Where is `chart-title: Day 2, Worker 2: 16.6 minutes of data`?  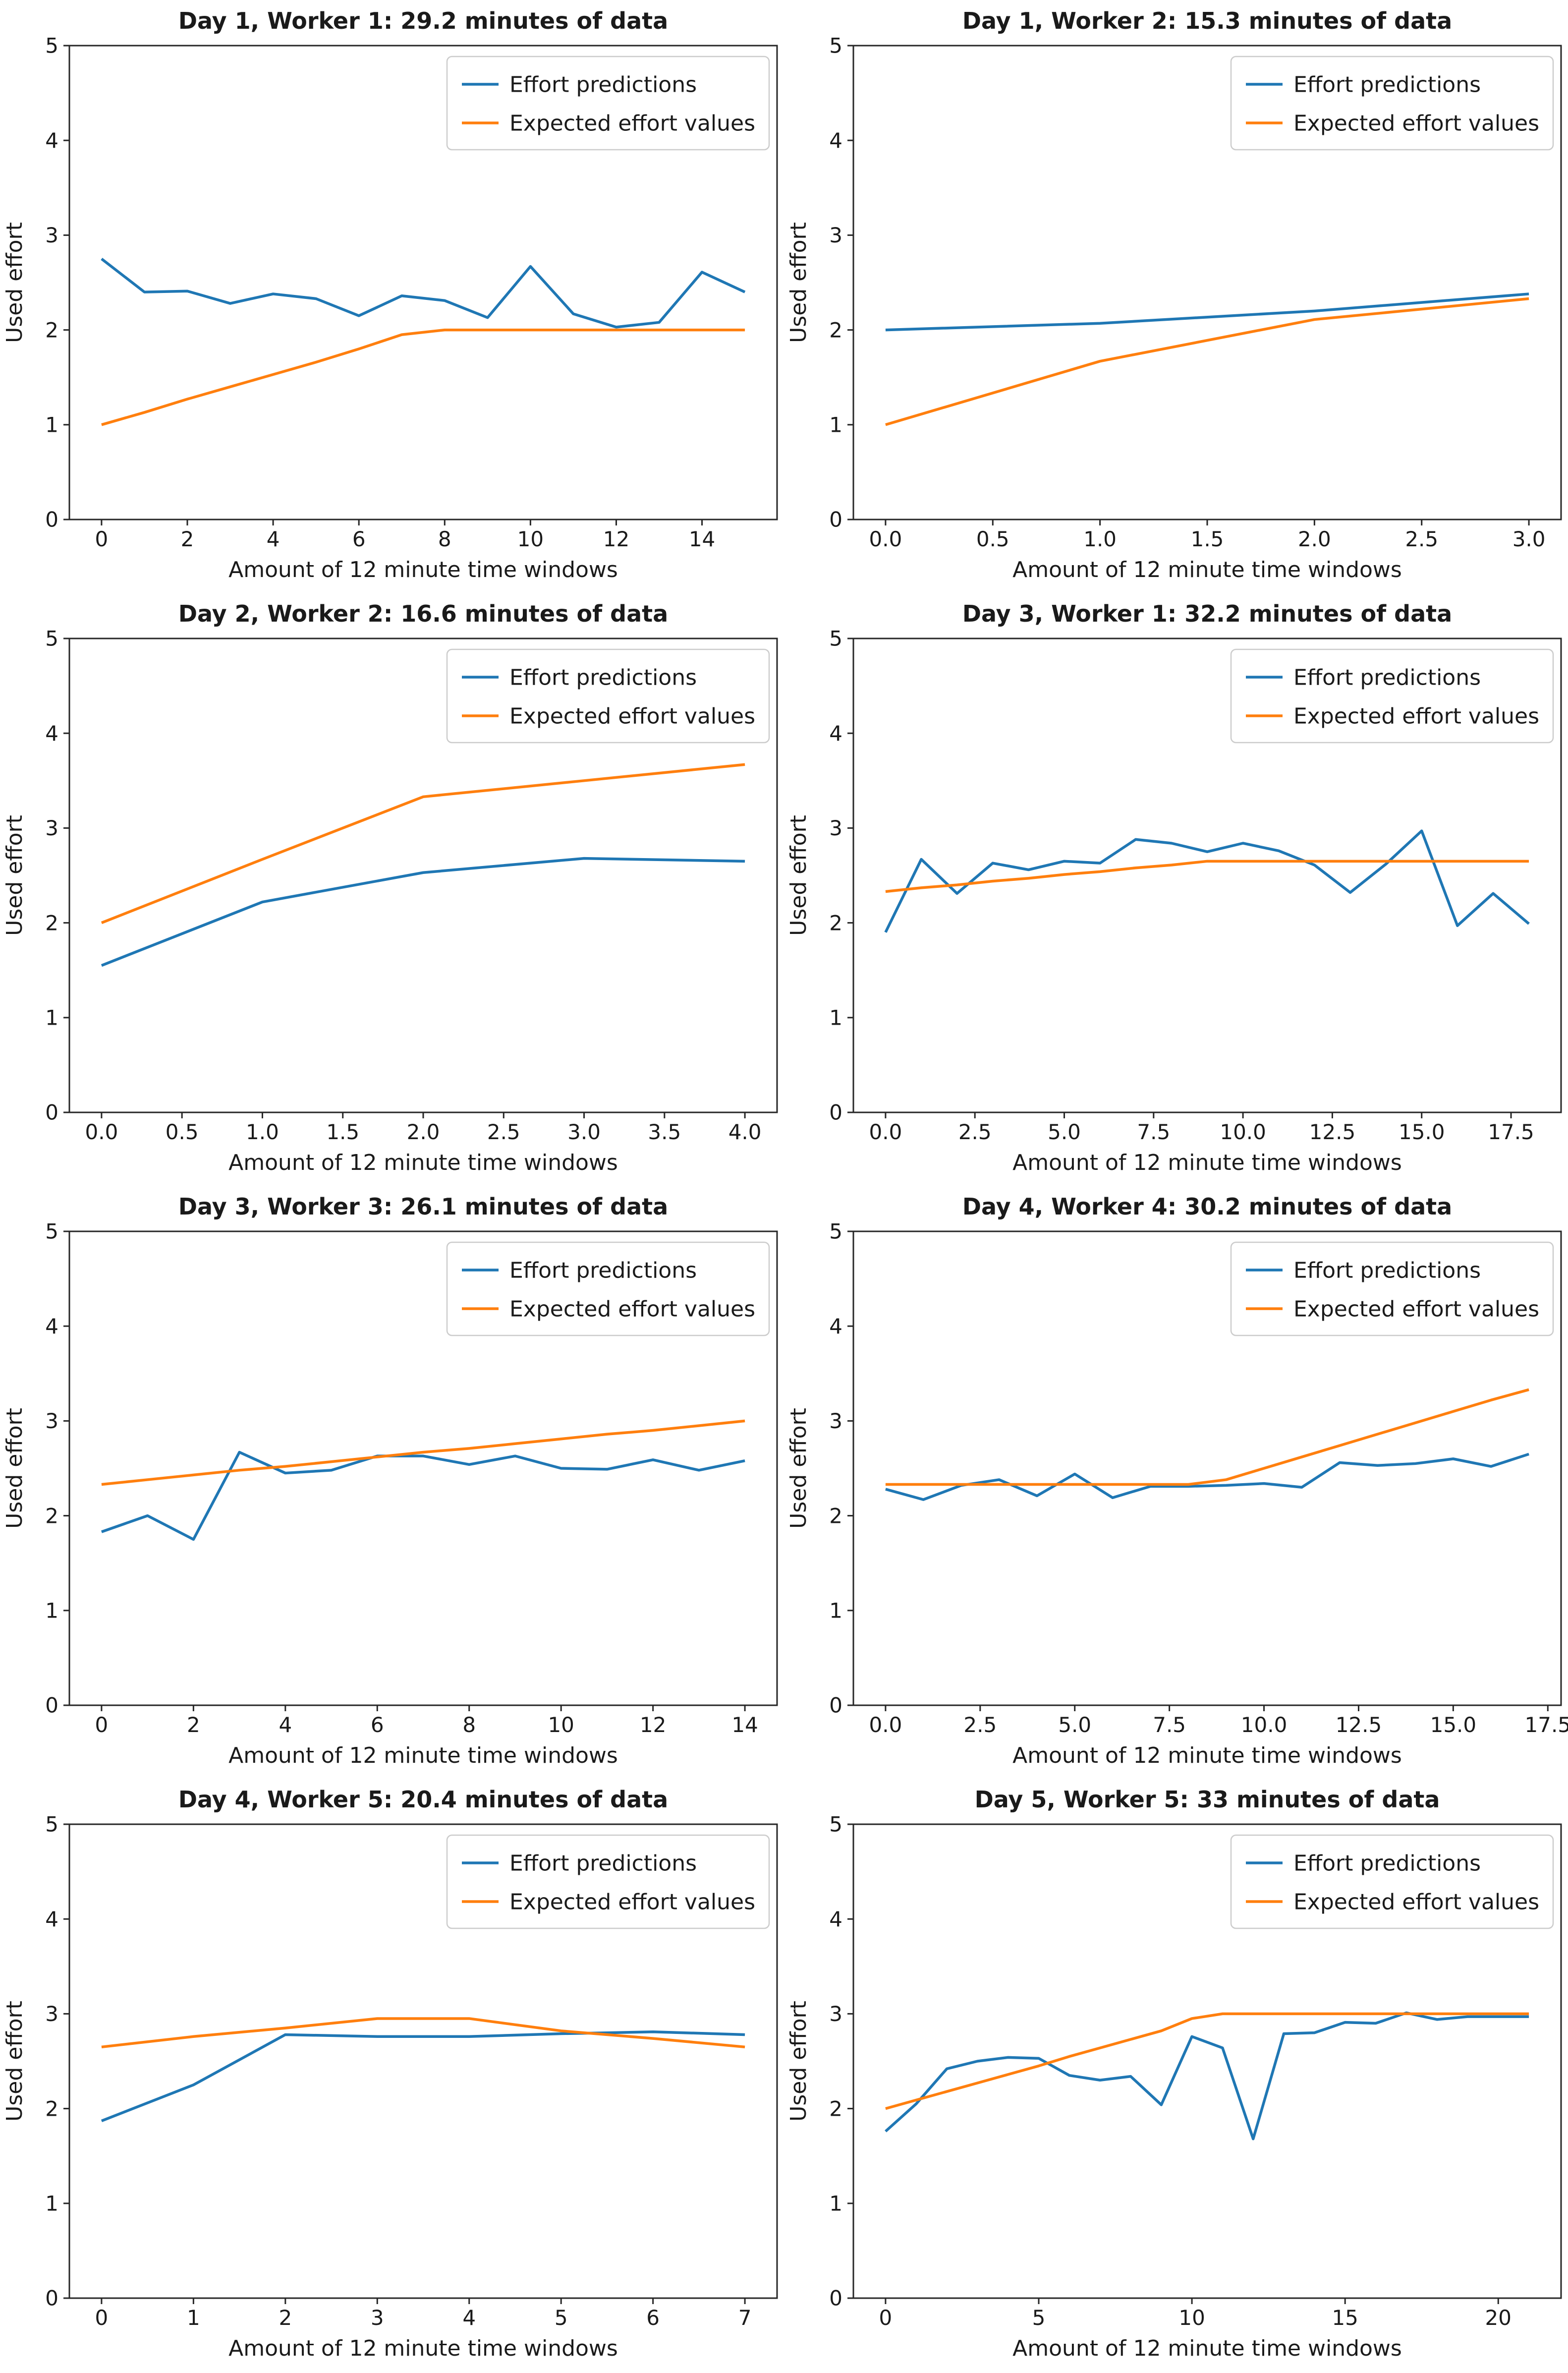 chart-title: Day 2, Worker 2: 16.6 minutes of data is located at coordinates (423, 613).